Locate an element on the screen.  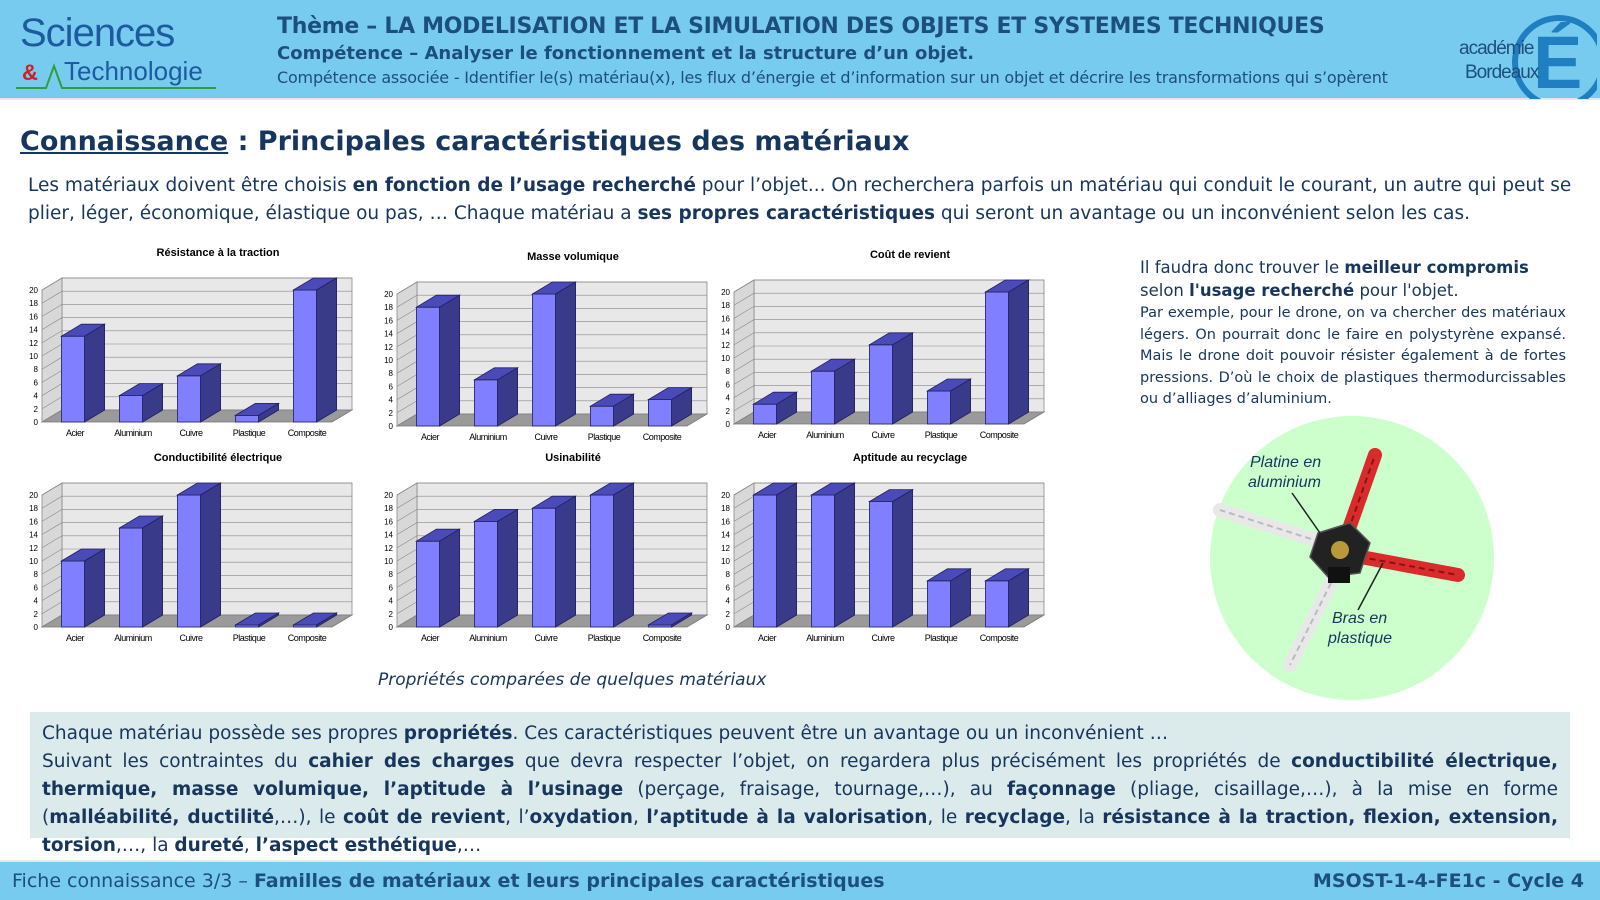
summary-bold: façonnage is located at coordinates (1061, 789).